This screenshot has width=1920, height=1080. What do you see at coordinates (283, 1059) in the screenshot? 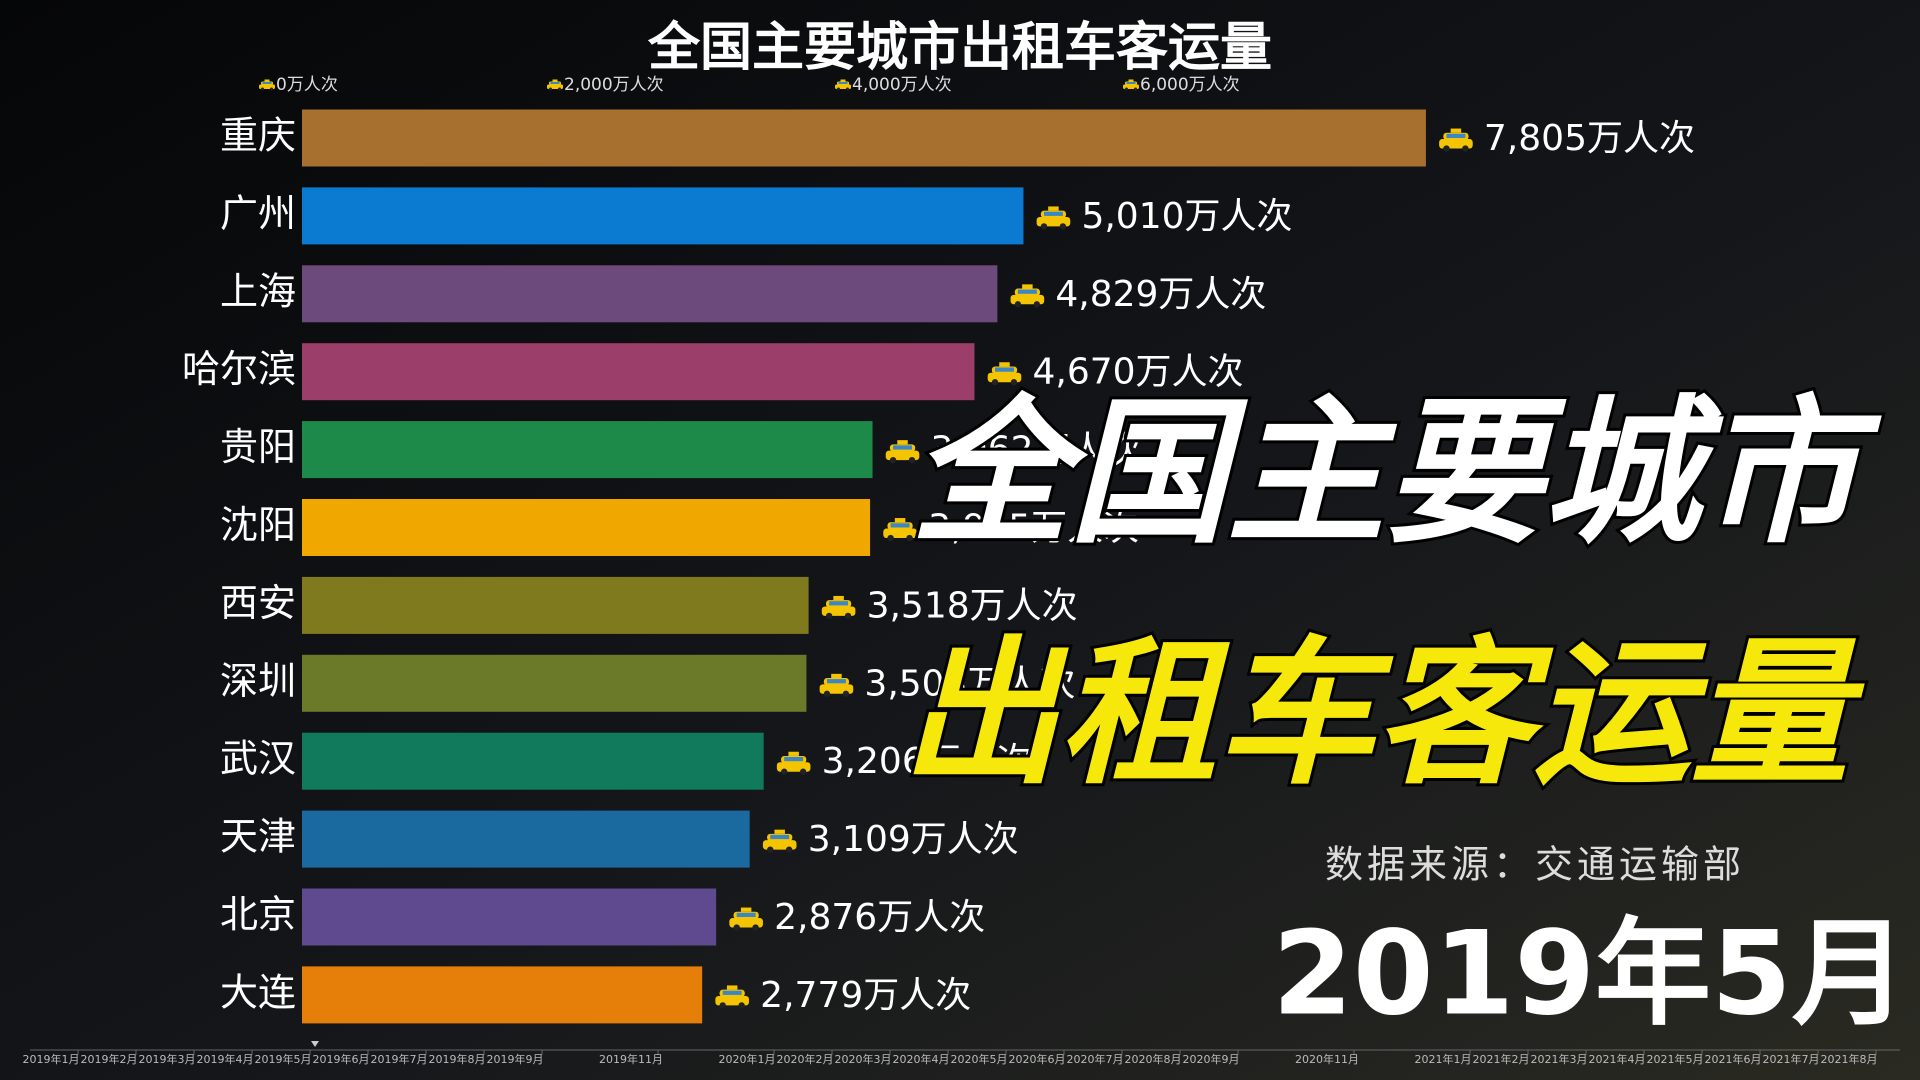
I see `timeline-label: 2019年5月` at bounding box center [283, 1059].